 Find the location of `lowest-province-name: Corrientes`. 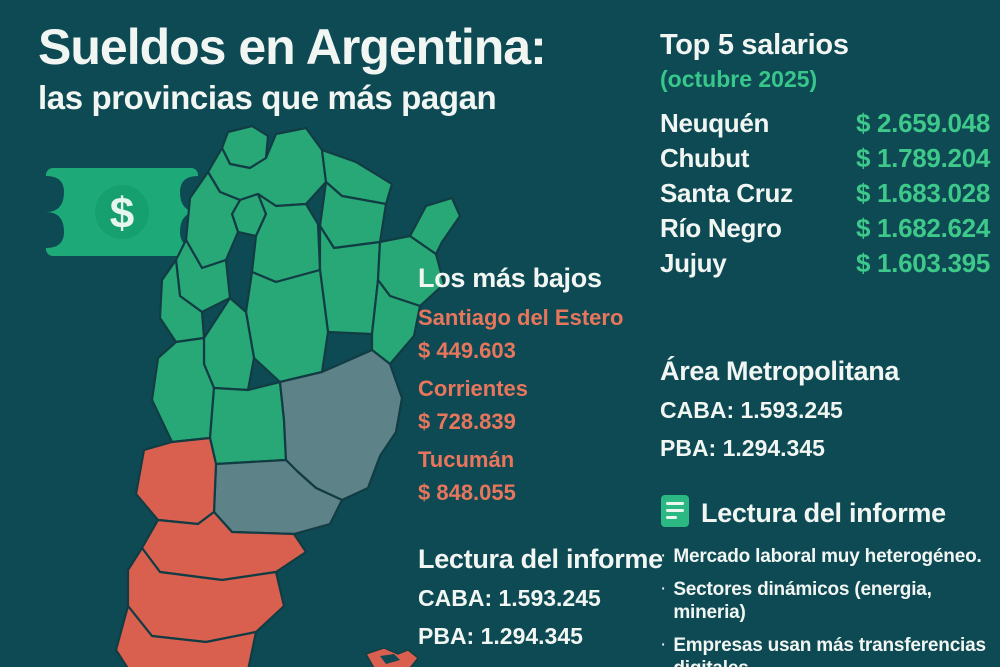

lowest-province-name: Corrientes is located at coordinates (473, 389).